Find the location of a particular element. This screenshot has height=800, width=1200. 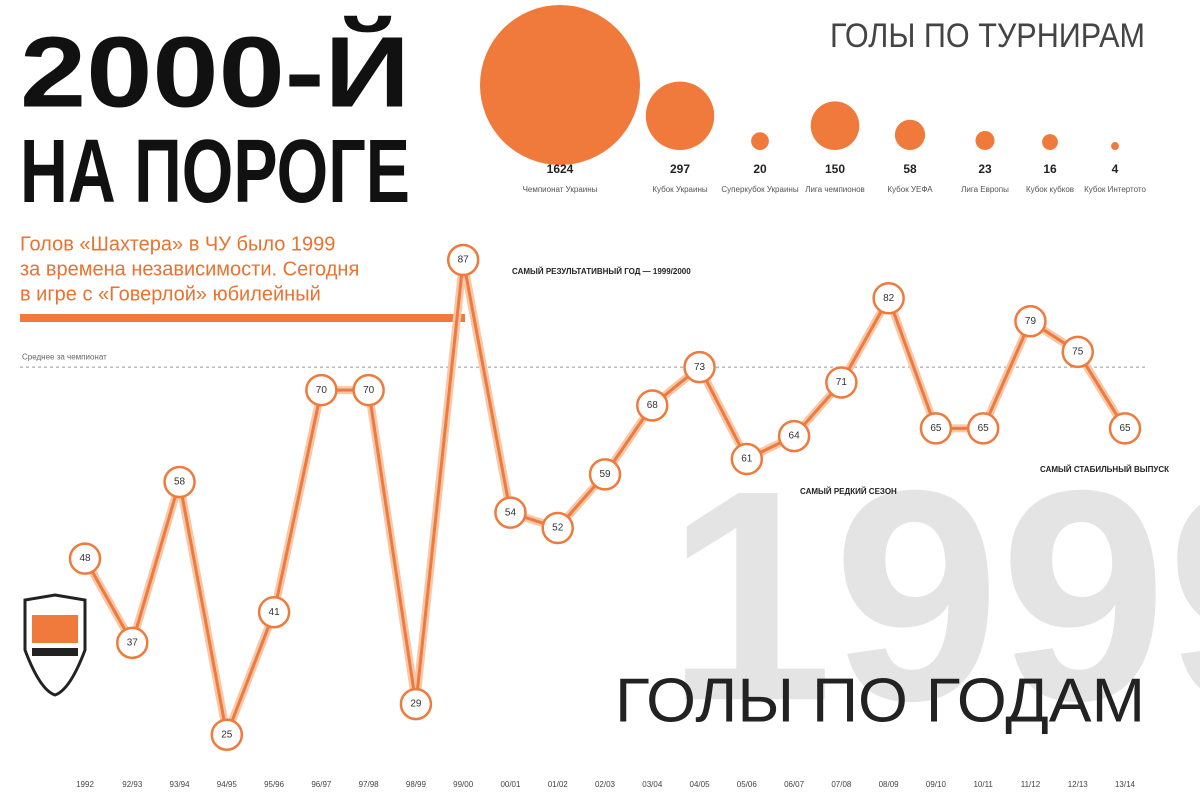

x-tick-label: 04/05 is located at coordinates (700, 784).